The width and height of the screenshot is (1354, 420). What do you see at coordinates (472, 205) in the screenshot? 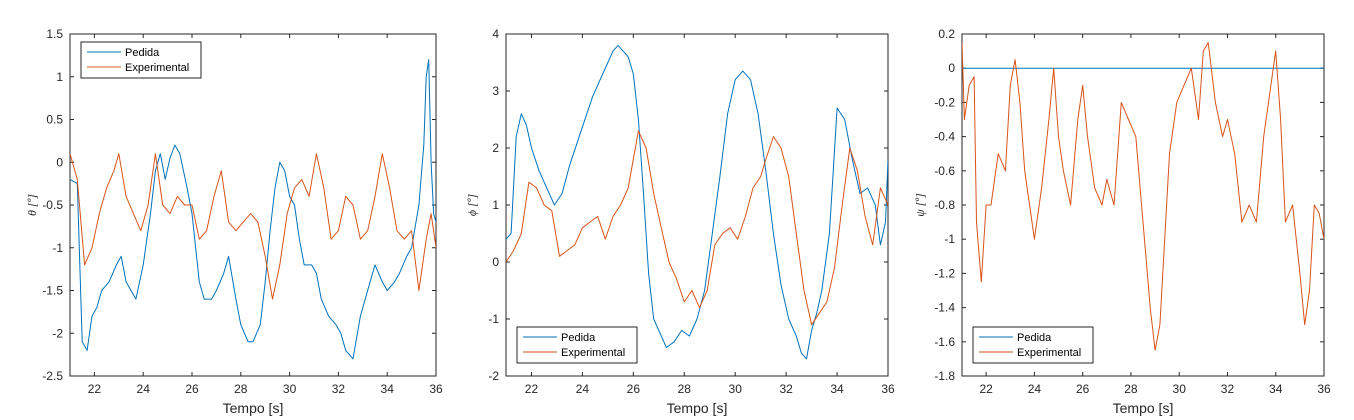
I see `y-axis-label: ϕ [º]` at bounding box center [472, 205].